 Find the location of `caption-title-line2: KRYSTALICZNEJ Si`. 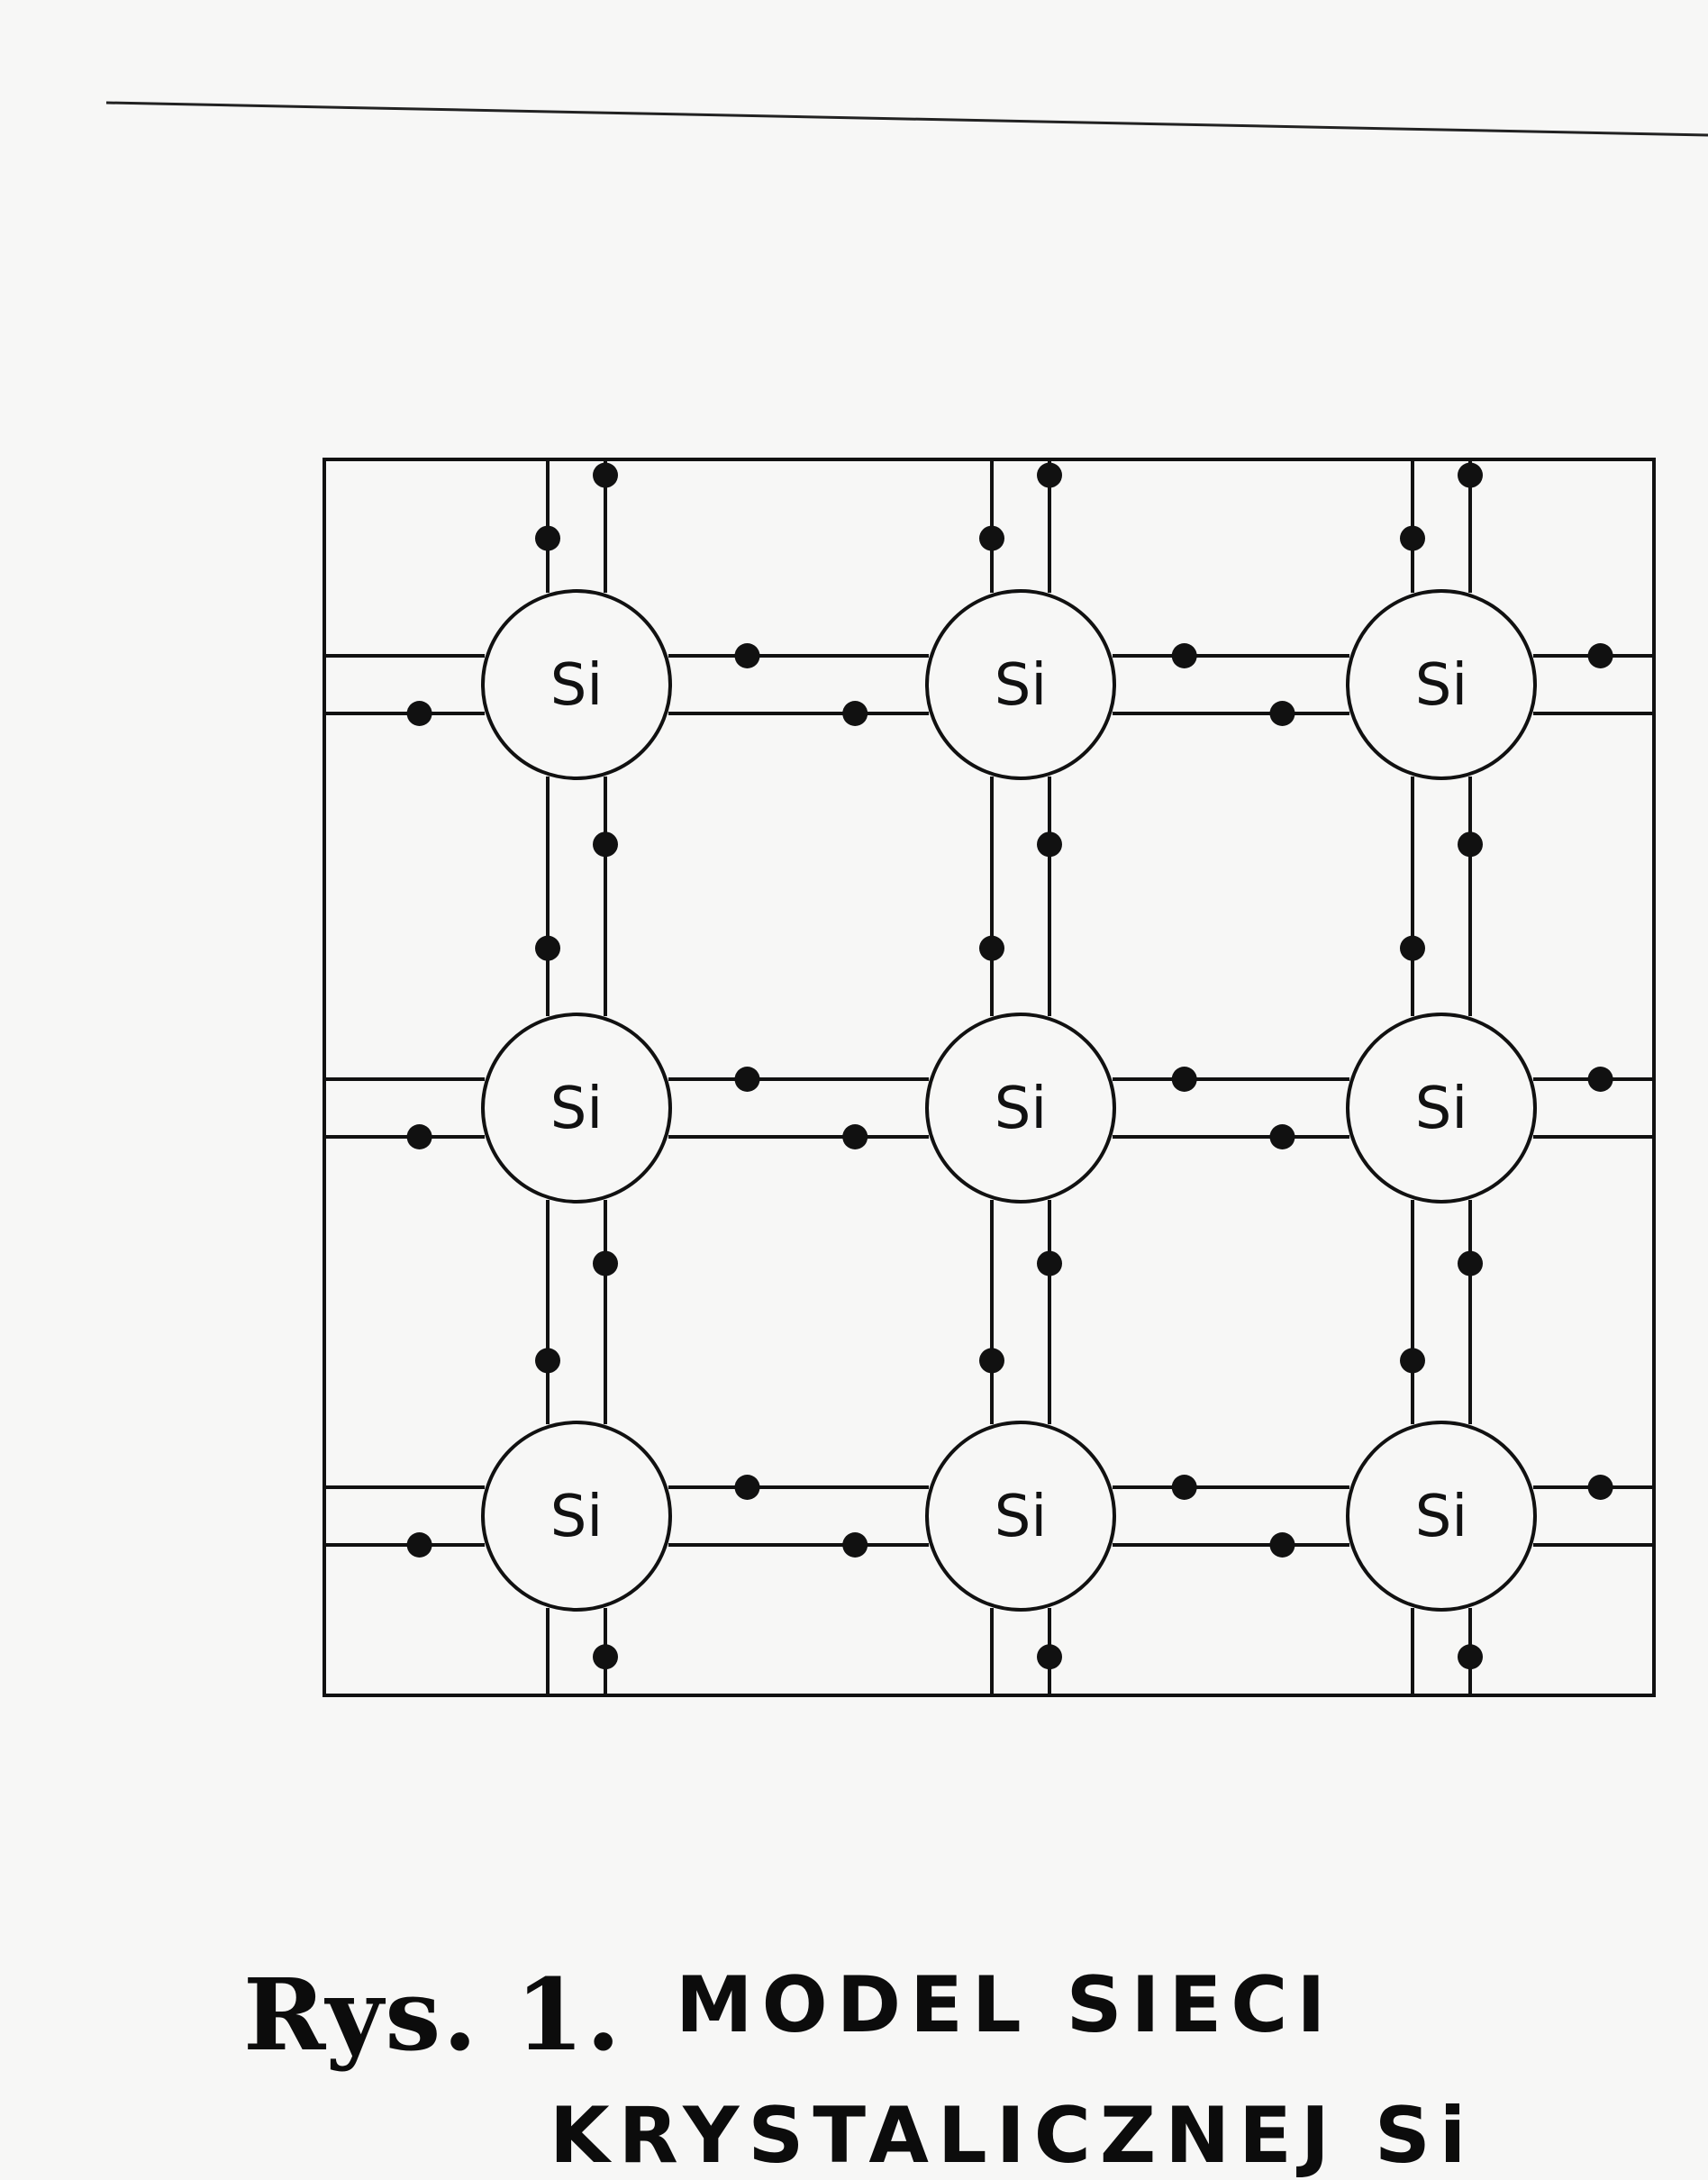

caption-title-line2: KRYSTALICZNEJ Si is located at coordinates (1012, 2135).